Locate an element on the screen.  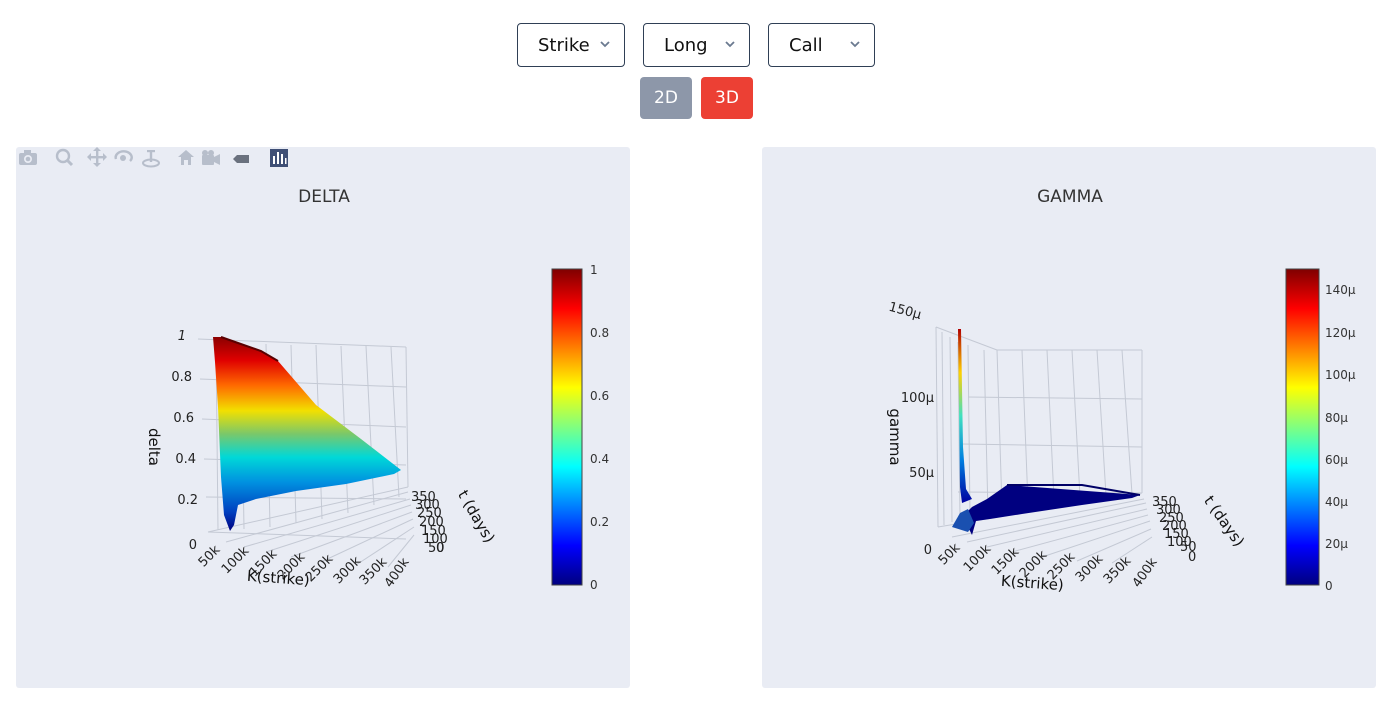
gamma-surface is located at coordinates (1049, 510).